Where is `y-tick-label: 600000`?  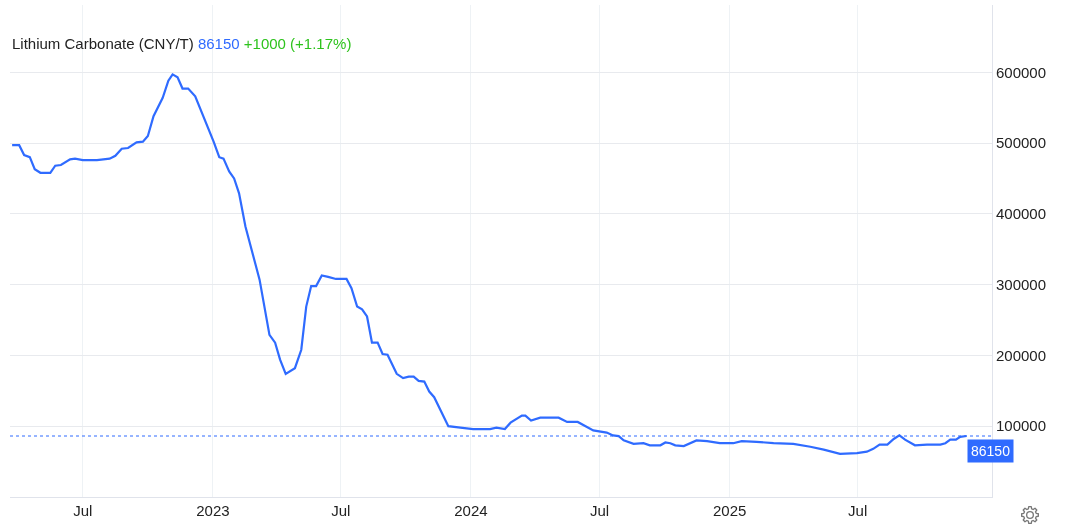 y-tick-label: 600000 is located at coordinates (1021, 72).